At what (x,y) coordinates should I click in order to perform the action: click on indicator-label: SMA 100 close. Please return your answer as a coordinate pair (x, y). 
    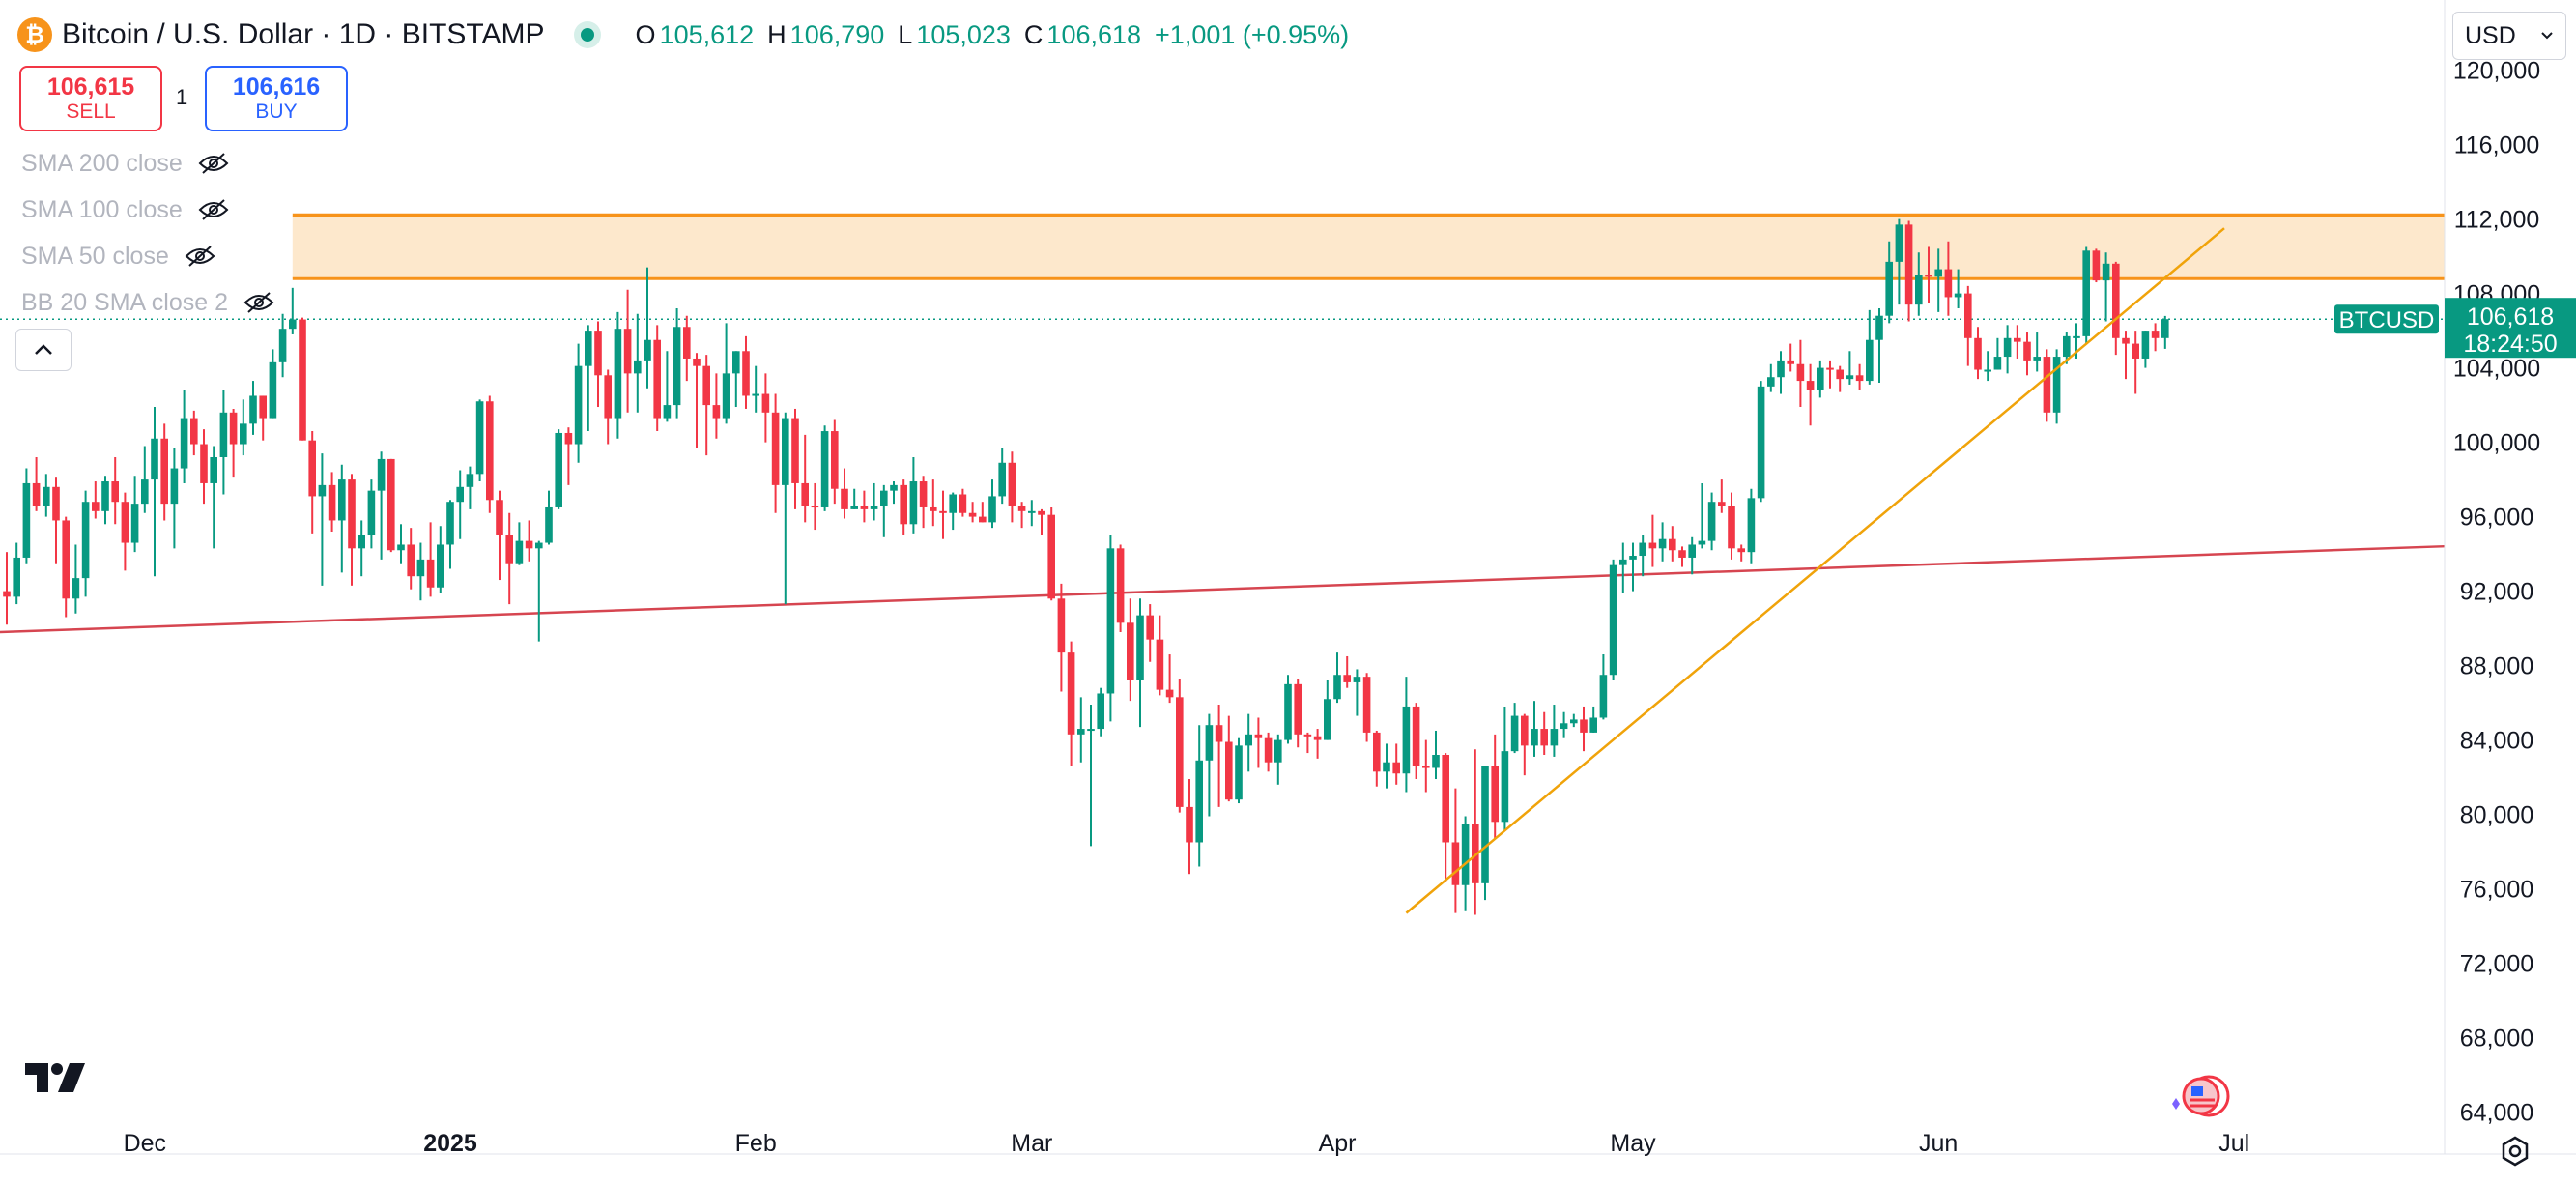
    Looking at the image, I should click on (102, 209).